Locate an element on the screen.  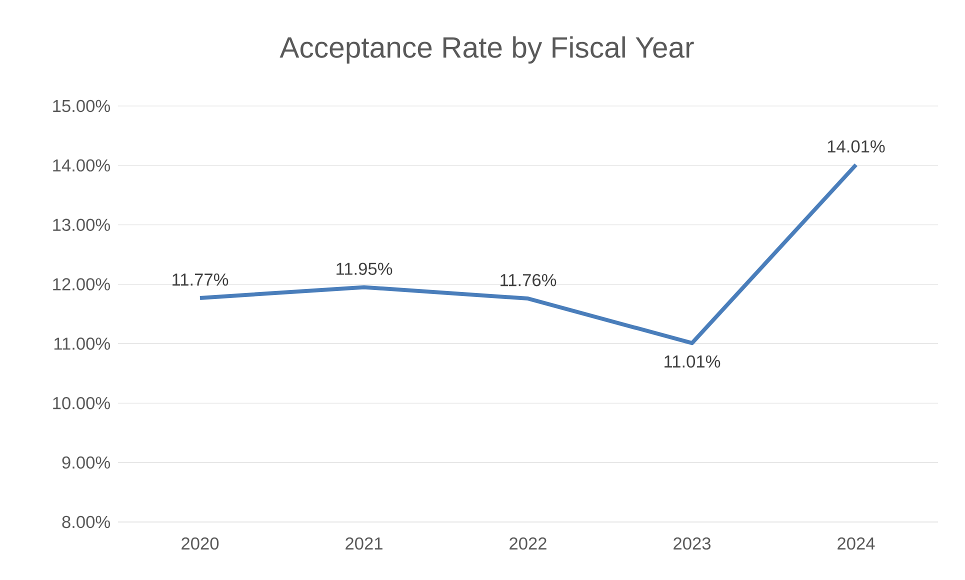
x-tick-label: 2022 is located at coordinates (528, 543).